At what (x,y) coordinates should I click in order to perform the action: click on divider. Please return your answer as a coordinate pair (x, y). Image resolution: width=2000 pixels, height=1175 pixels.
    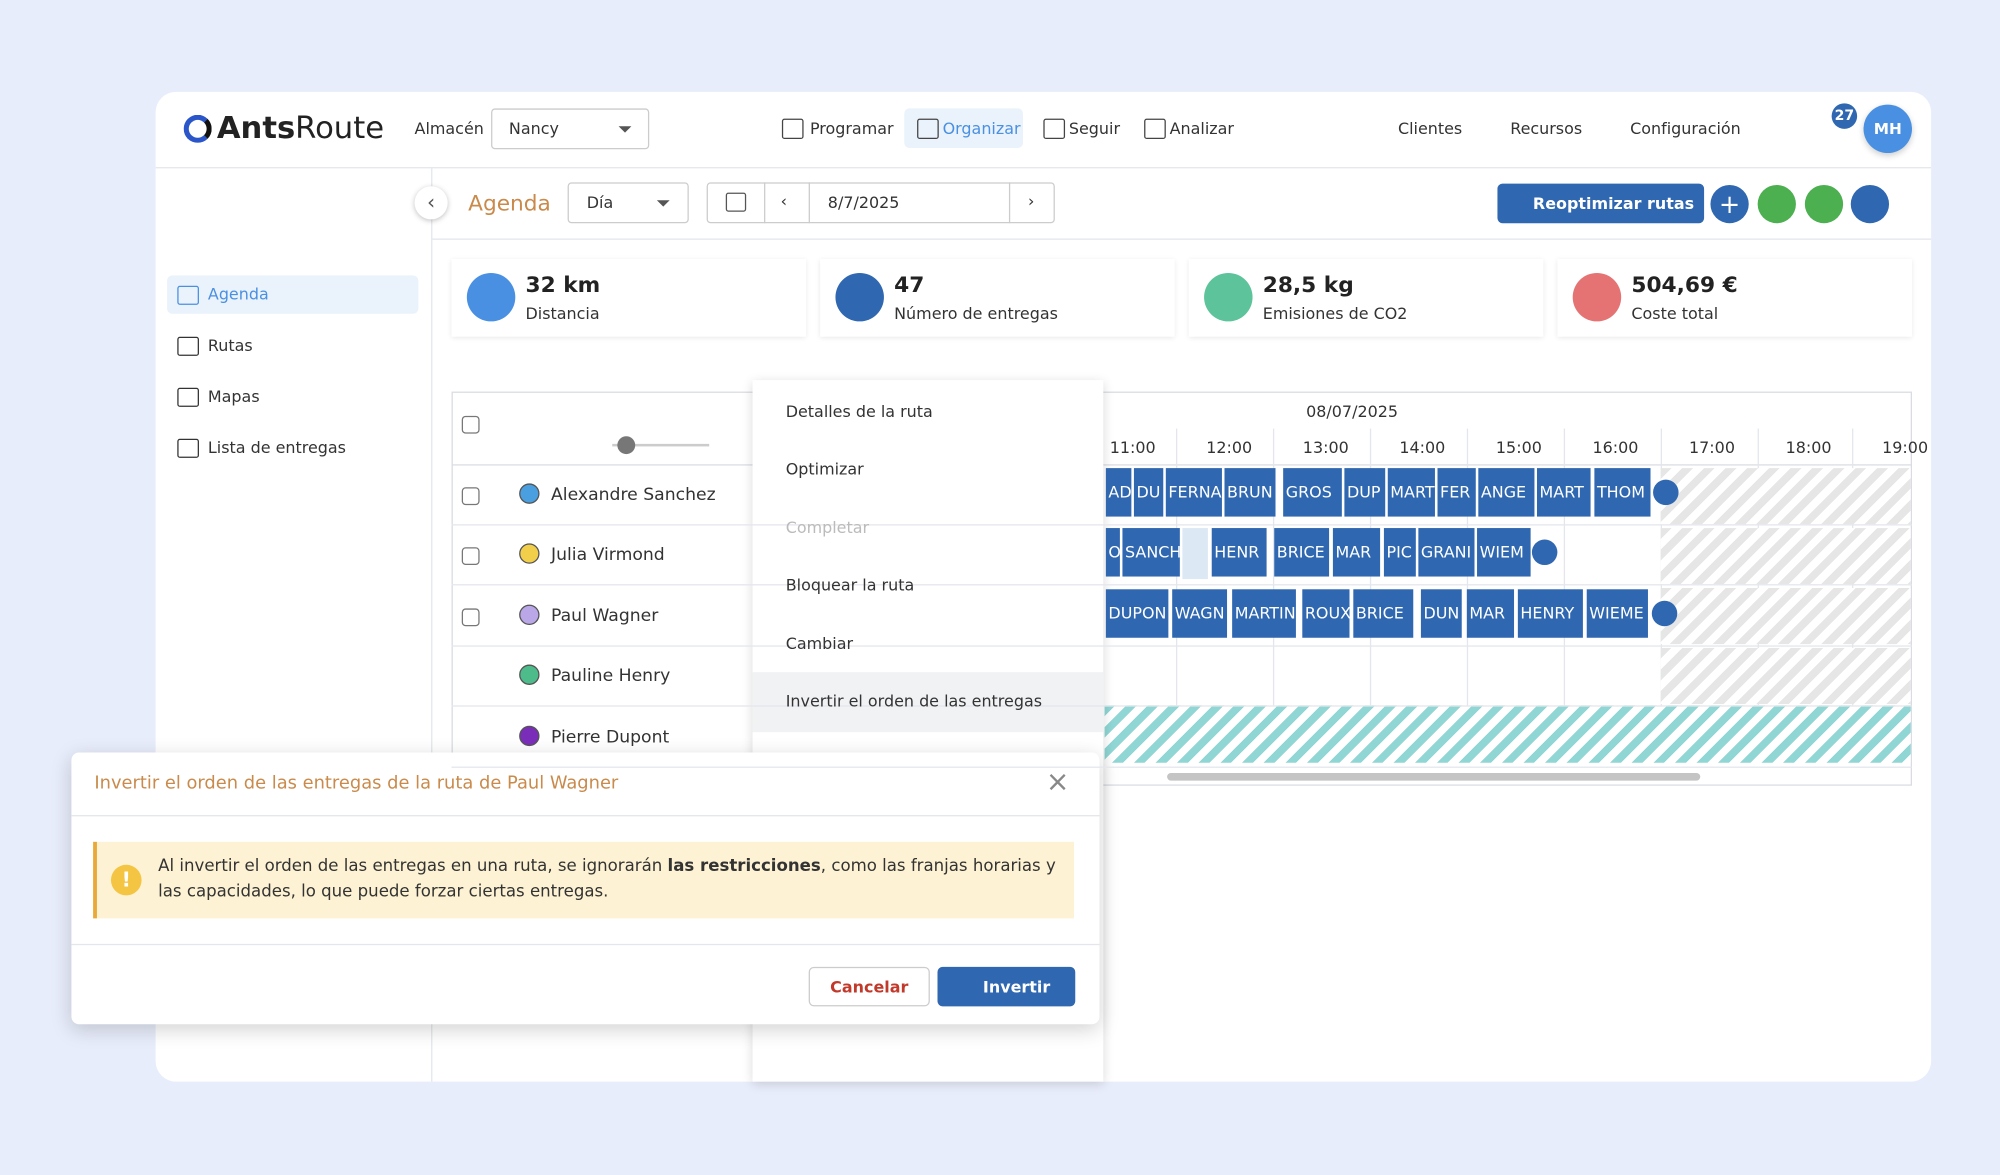
    Looking at the image, I should click on (809, 203).